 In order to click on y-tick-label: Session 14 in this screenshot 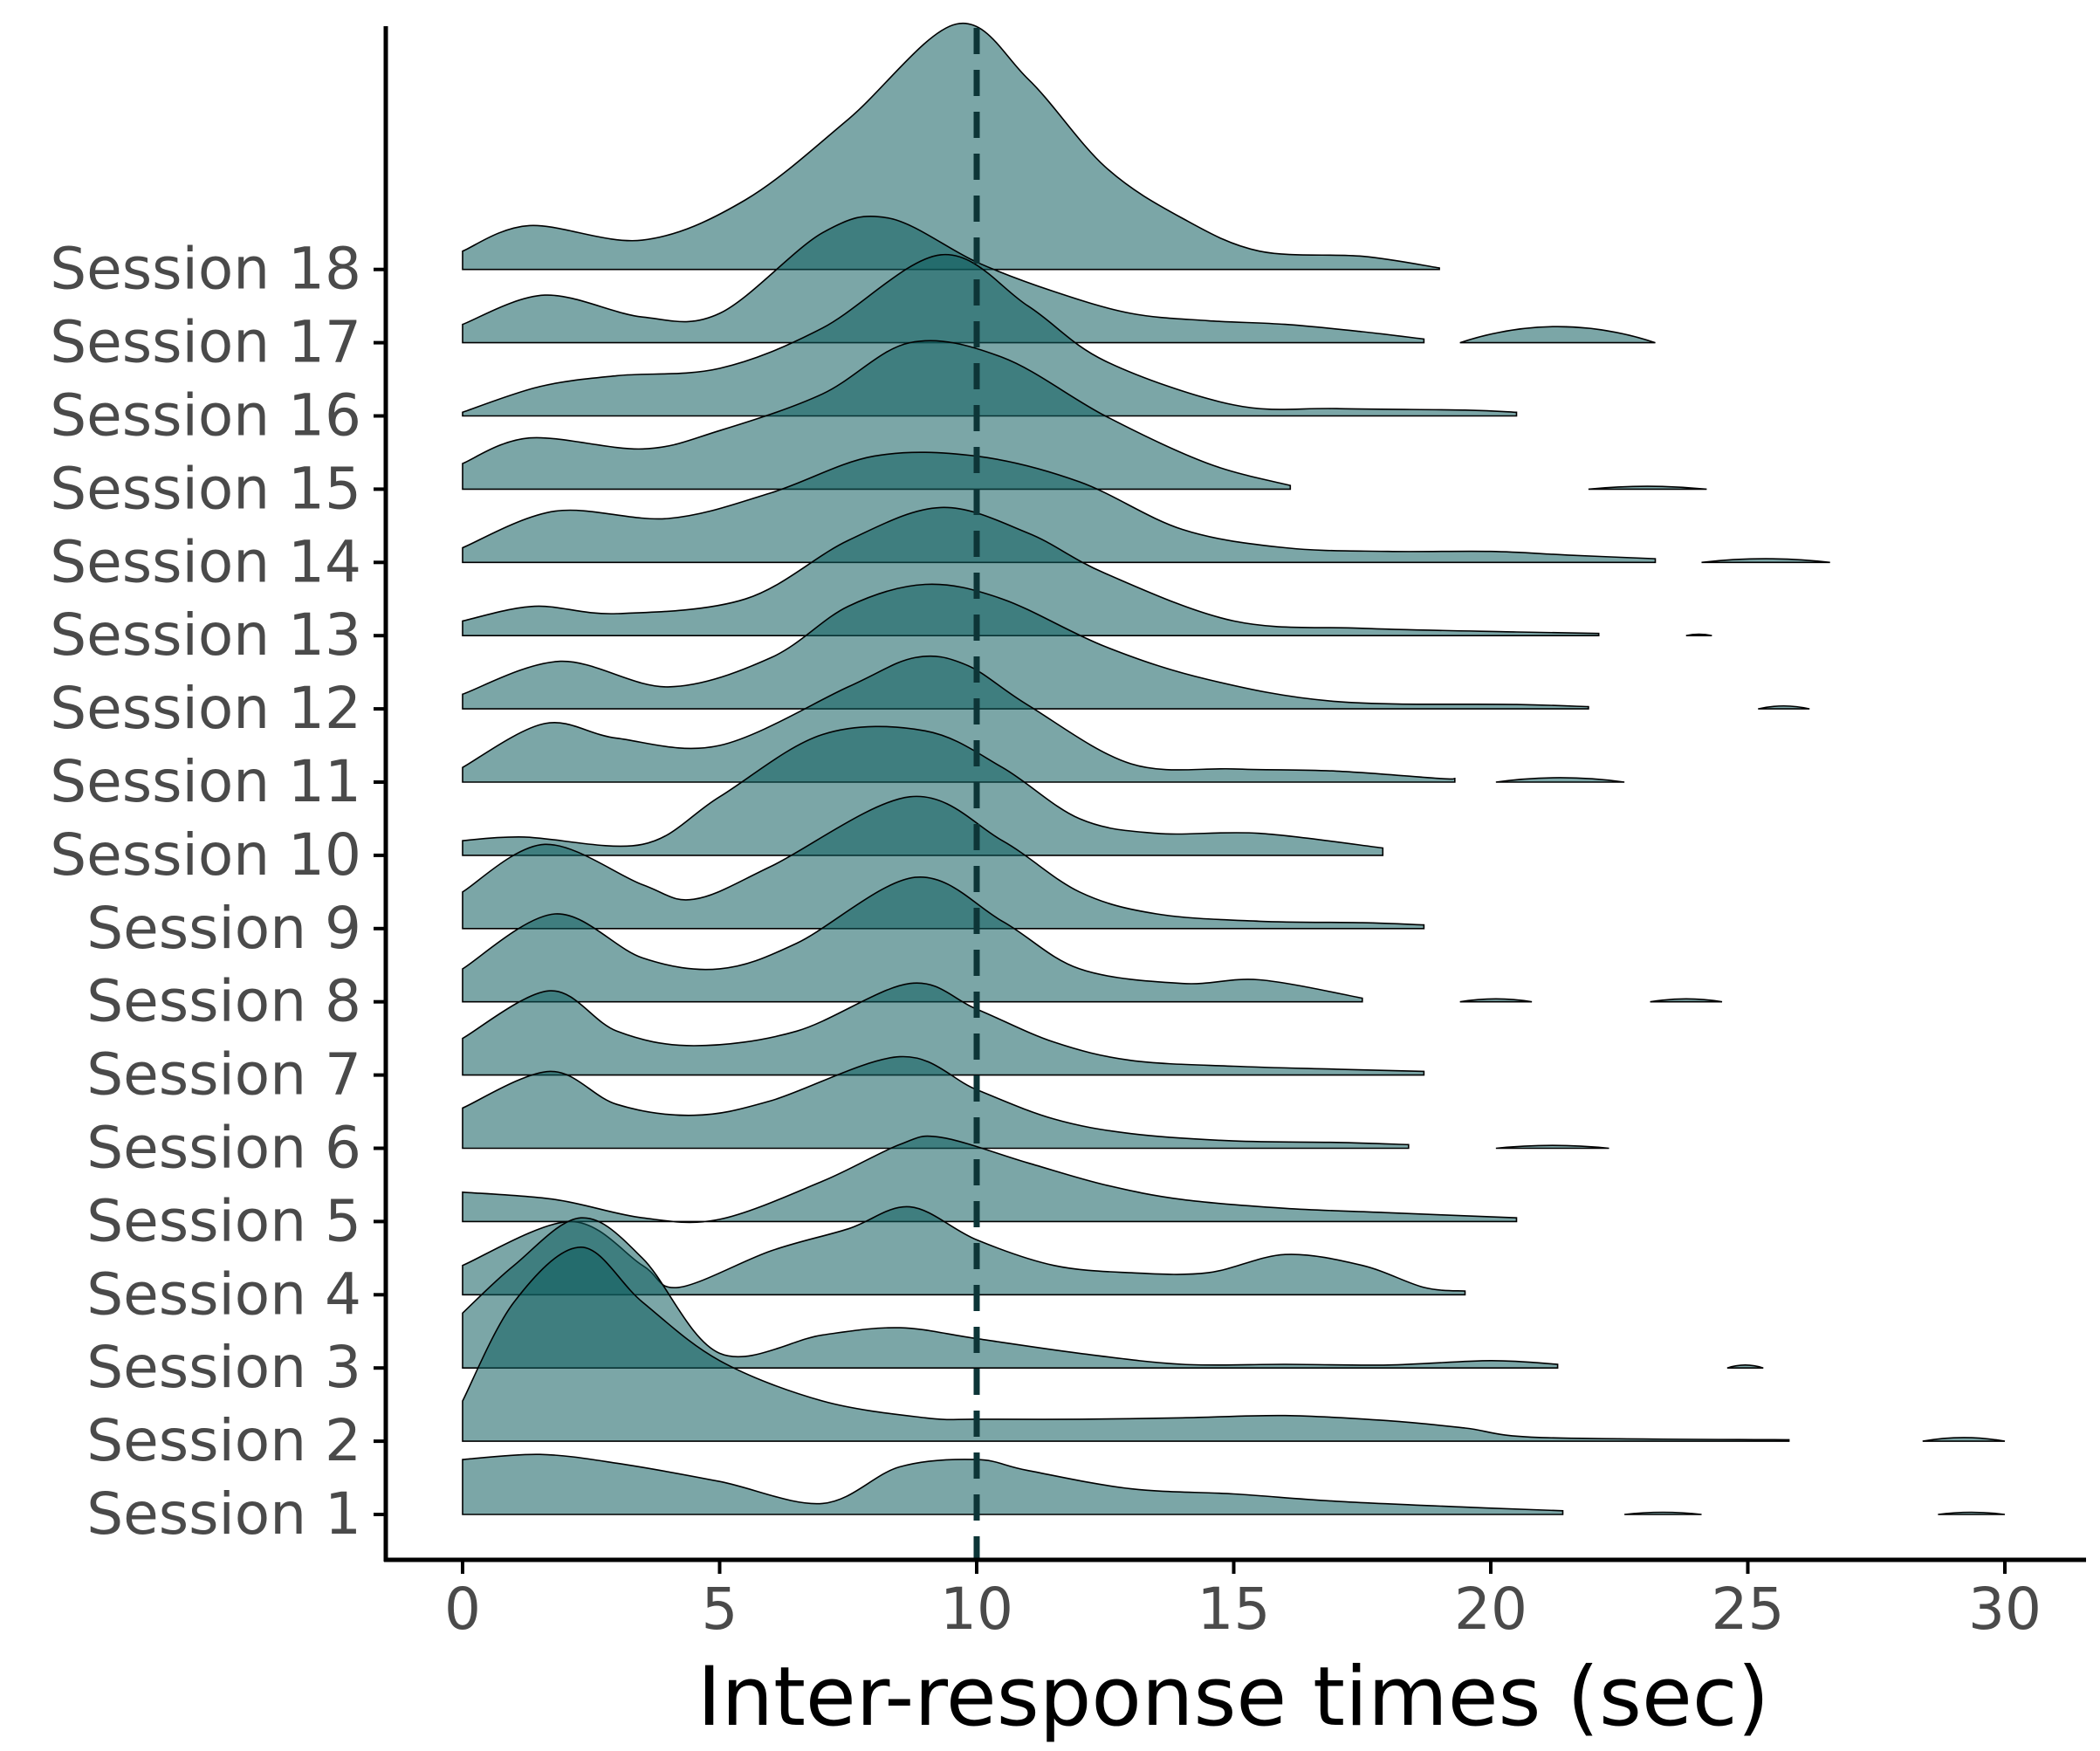, I will do `click(205, 561)`.